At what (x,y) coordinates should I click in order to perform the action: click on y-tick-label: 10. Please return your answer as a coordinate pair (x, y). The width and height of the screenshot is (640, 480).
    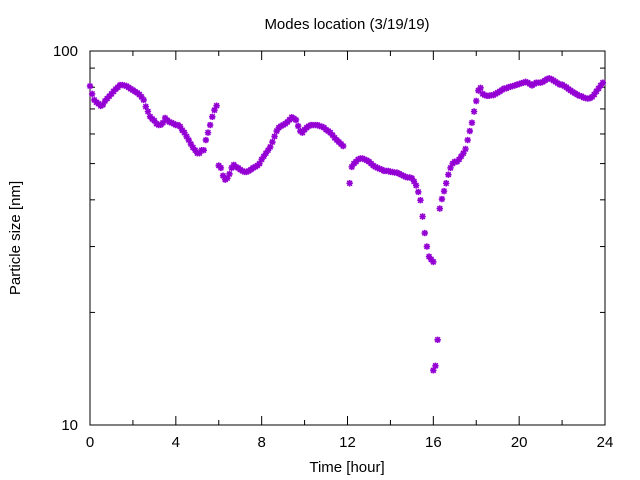
    Looking at the image, I should click on (69, 425).